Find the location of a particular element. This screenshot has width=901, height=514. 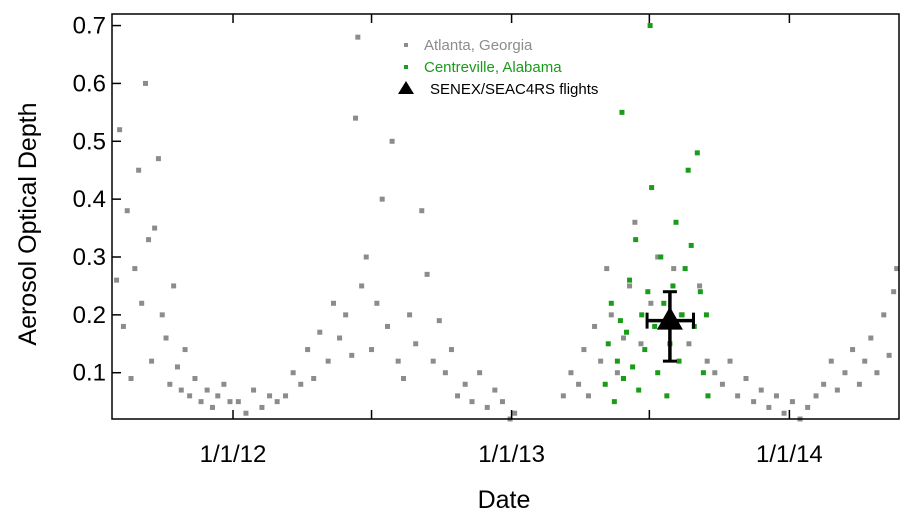

legend-label: Atlanta, Georgia is located at coordinates (478, 45).